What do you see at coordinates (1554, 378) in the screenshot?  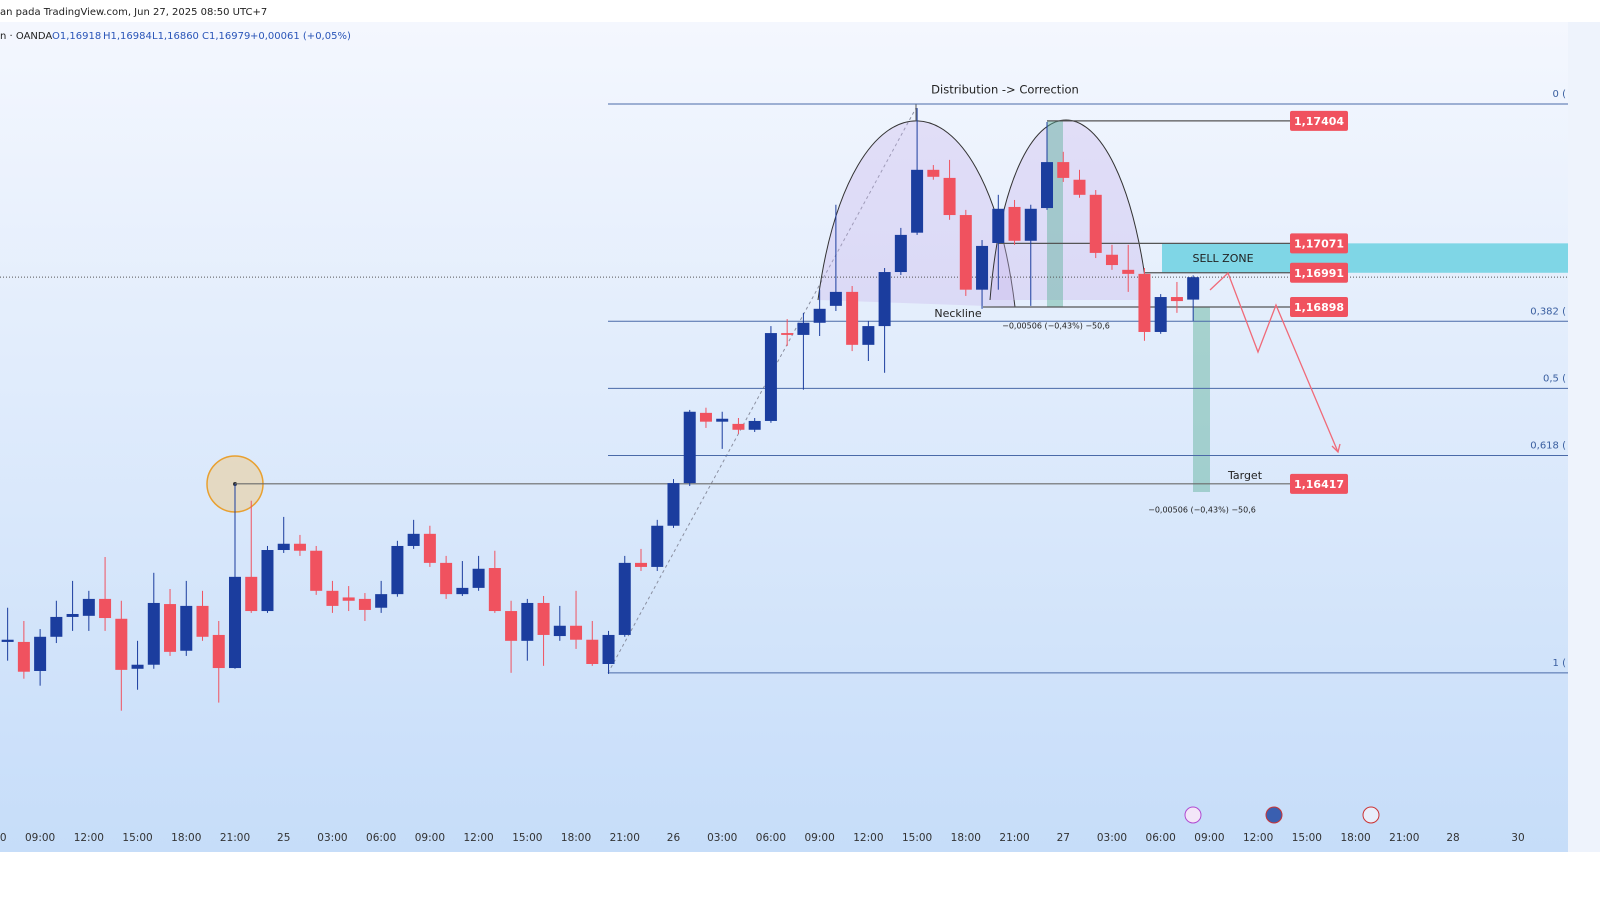 I see `fib-label: 0,5 (` at bounding box center [1554, 378].